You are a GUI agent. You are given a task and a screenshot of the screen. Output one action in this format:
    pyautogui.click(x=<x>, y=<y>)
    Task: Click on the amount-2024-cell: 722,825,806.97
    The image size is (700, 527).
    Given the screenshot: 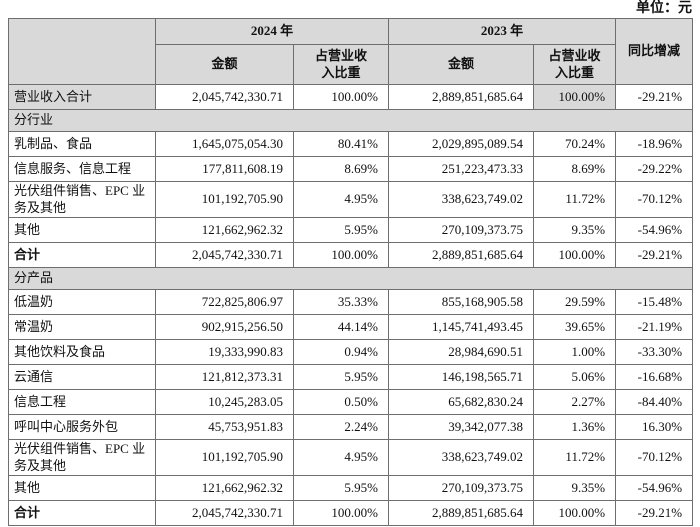 What is the action you would take?
    pyautogui.click(x=224, y=302)
    